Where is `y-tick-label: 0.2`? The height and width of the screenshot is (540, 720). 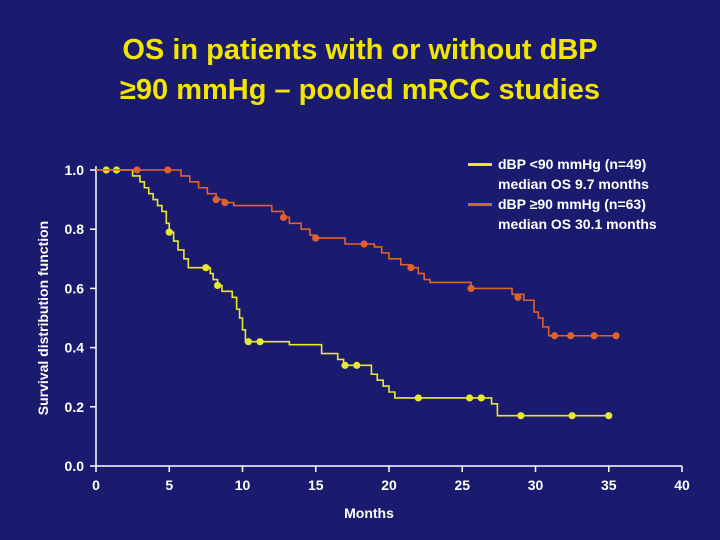
y-tick-label: 0.2 is located at coordinates (75, 407).